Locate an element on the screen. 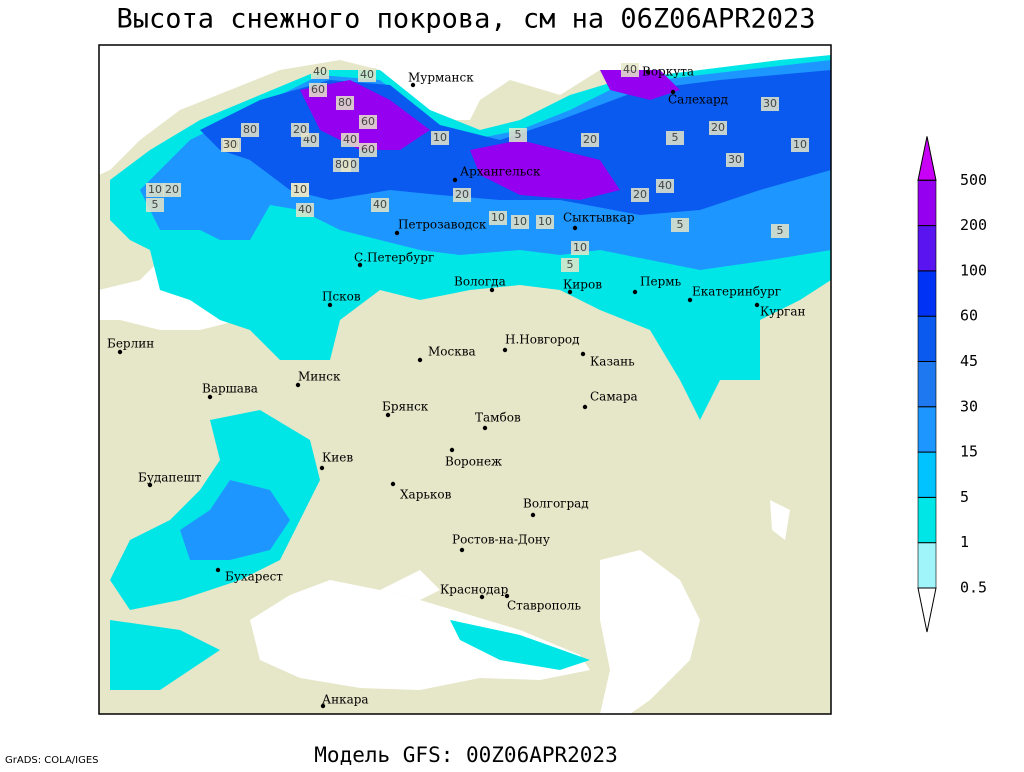  city-label: Тамбов is located at coordinates (498, 418).